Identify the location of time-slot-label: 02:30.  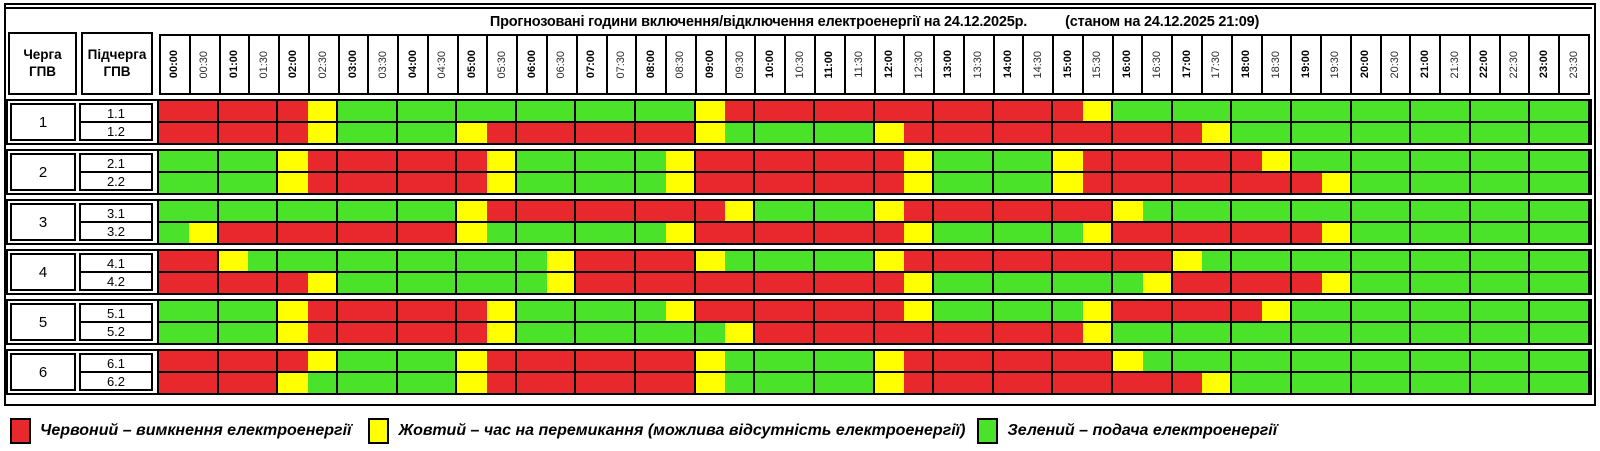
(325, 64).